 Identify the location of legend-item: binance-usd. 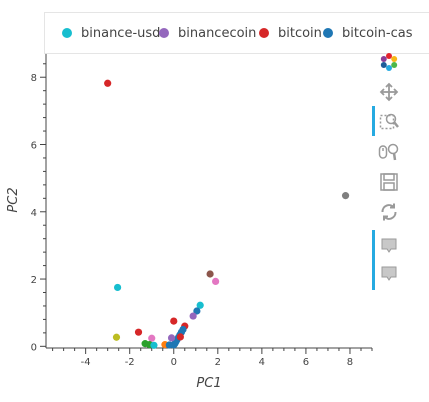
(111, 33).